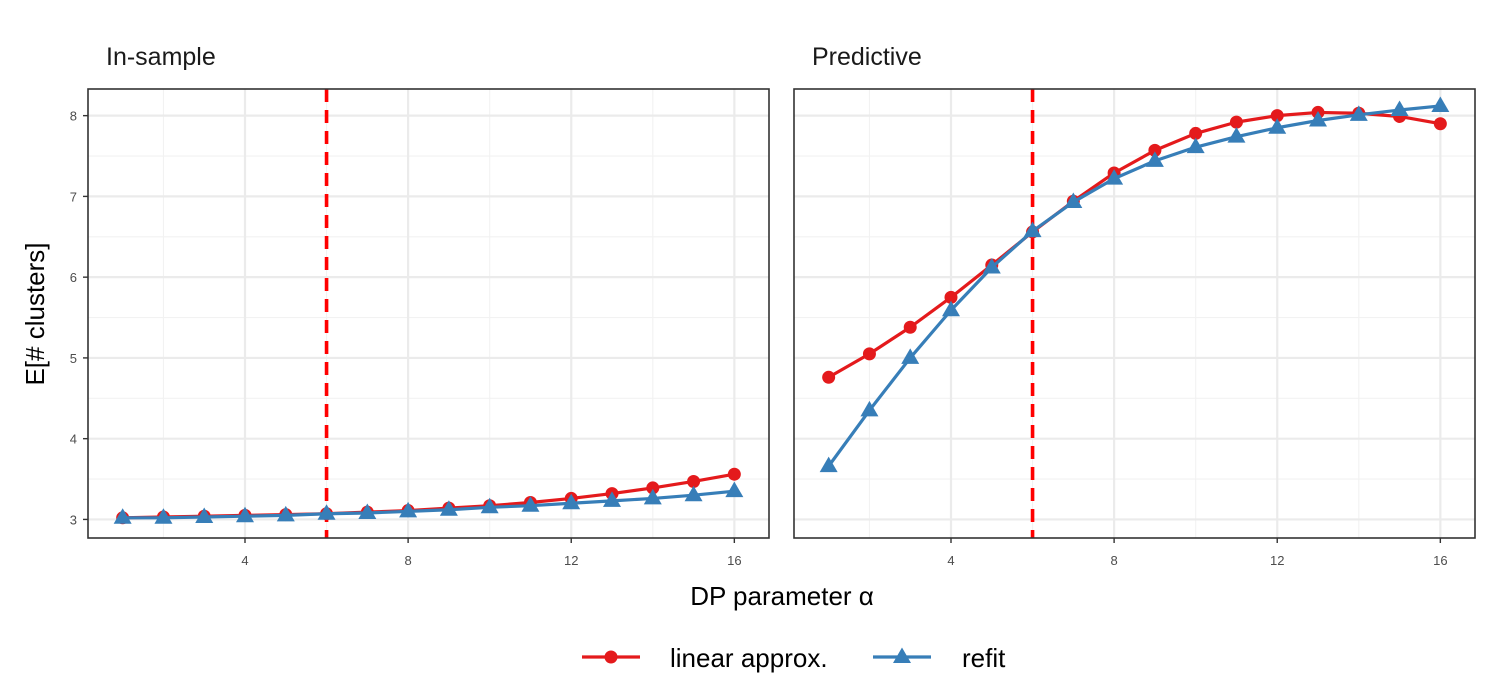  Describe the element at coordinates (73, 358) in the screenshot. I see `y-tick-label: 5` at that location.